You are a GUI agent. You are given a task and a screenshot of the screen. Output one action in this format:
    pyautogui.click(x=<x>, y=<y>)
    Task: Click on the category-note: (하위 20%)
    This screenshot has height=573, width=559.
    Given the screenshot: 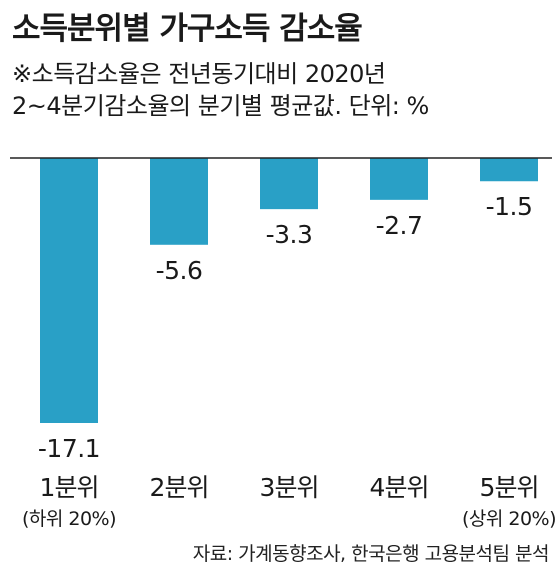 What is the action you would take?
    pyautogui.click(x=69, y=519)
    